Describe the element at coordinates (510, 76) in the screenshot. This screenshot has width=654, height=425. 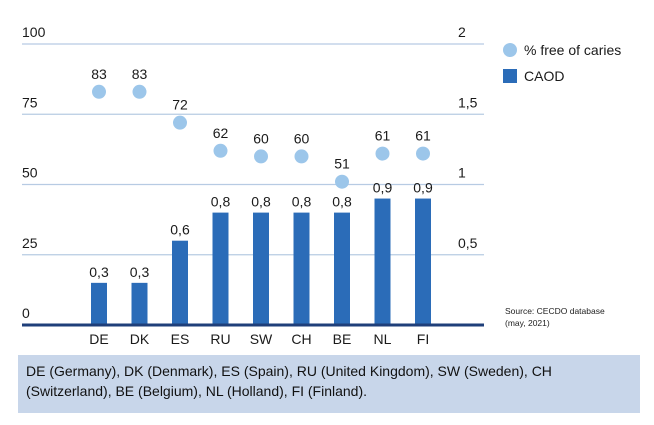
I see `legend-bar-swatch` at that location.